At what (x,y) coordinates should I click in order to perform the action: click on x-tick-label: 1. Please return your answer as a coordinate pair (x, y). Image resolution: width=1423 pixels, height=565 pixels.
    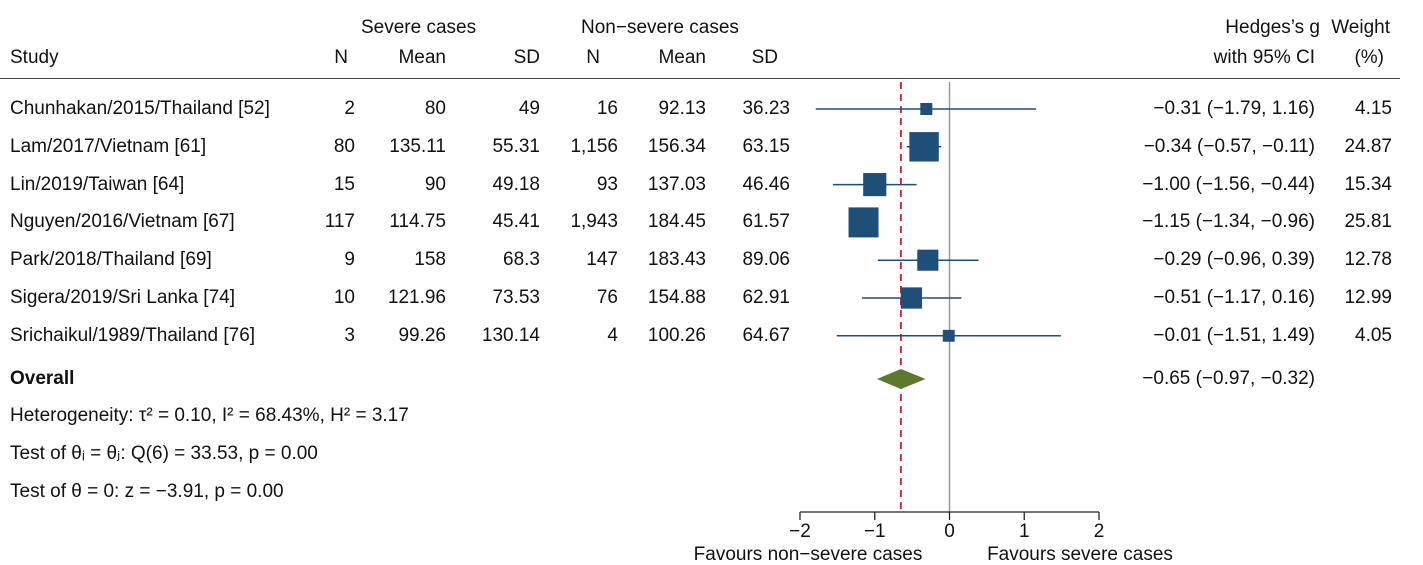
    Looking at the image, I should click on (1024, 531).